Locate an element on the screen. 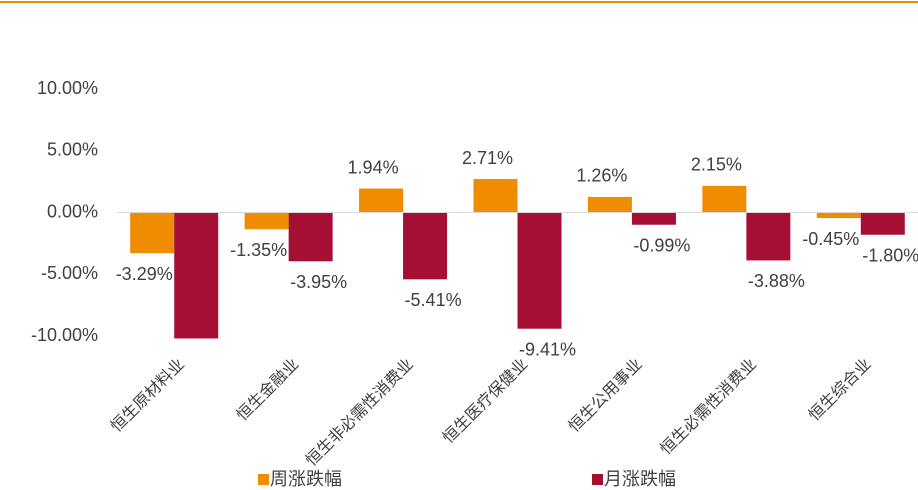  data-label: -3.29% is located at coordinates (144, 274).